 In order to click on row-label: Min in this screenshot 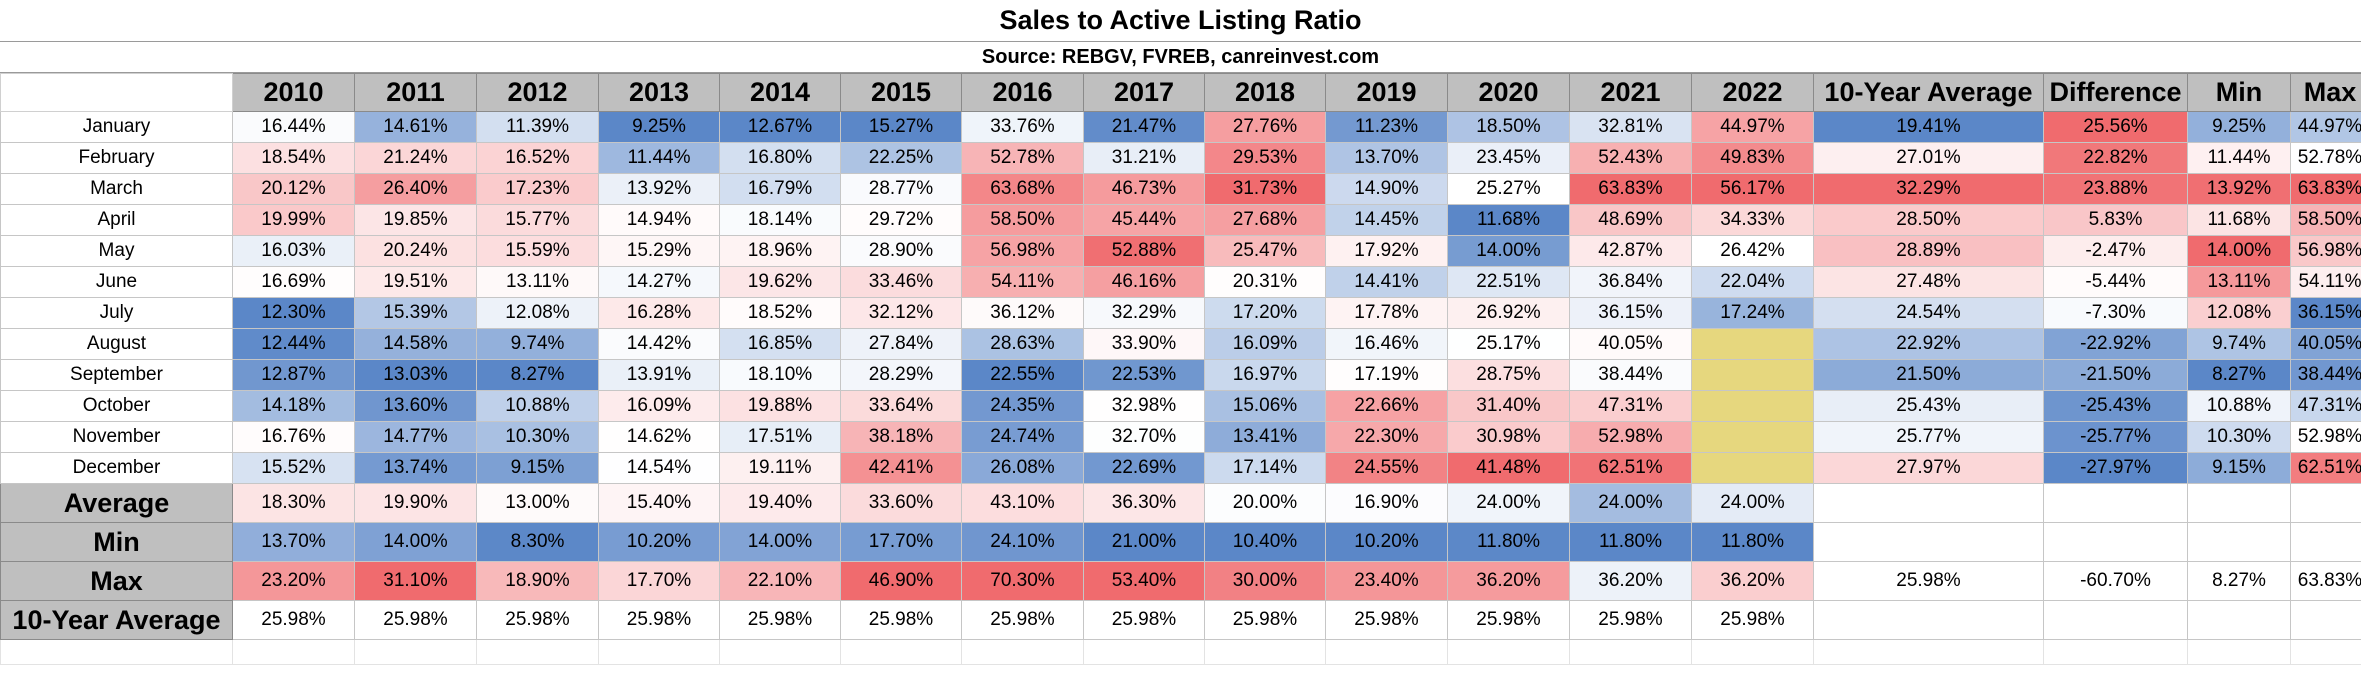, I will do `click(116, 542)`.